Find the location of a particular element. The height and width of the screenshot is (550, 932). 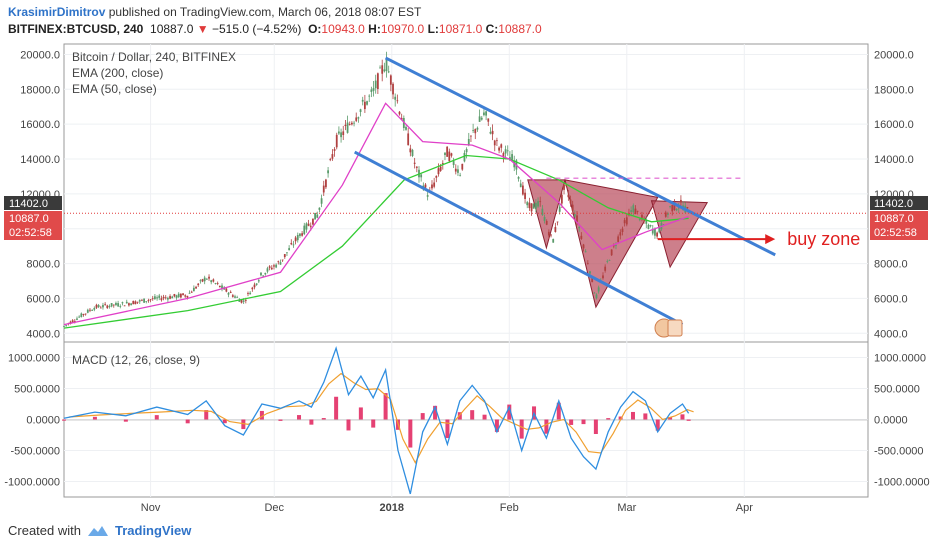

footer: Created with TradingView is located at coordinates (99, 530).